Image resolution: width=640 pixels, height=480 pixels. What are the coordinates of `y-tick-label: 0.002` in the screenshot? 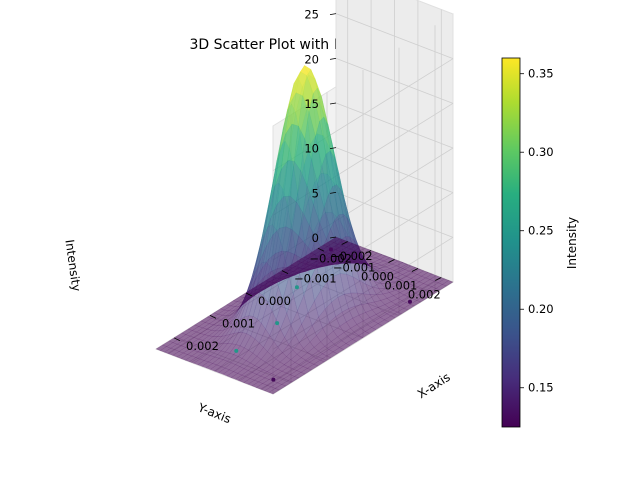 It's located at (424, 295).